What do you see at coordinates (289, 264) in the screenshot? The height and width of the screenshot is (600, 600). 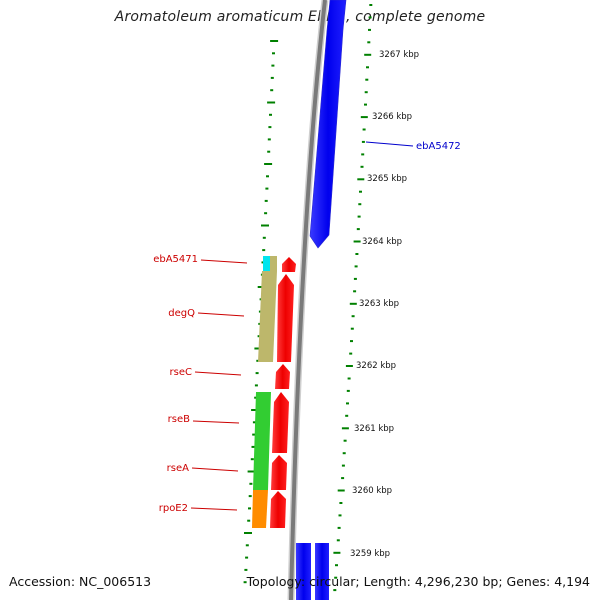 I see `gene-ebA5471-arrow` at bounding box center [289, 264].